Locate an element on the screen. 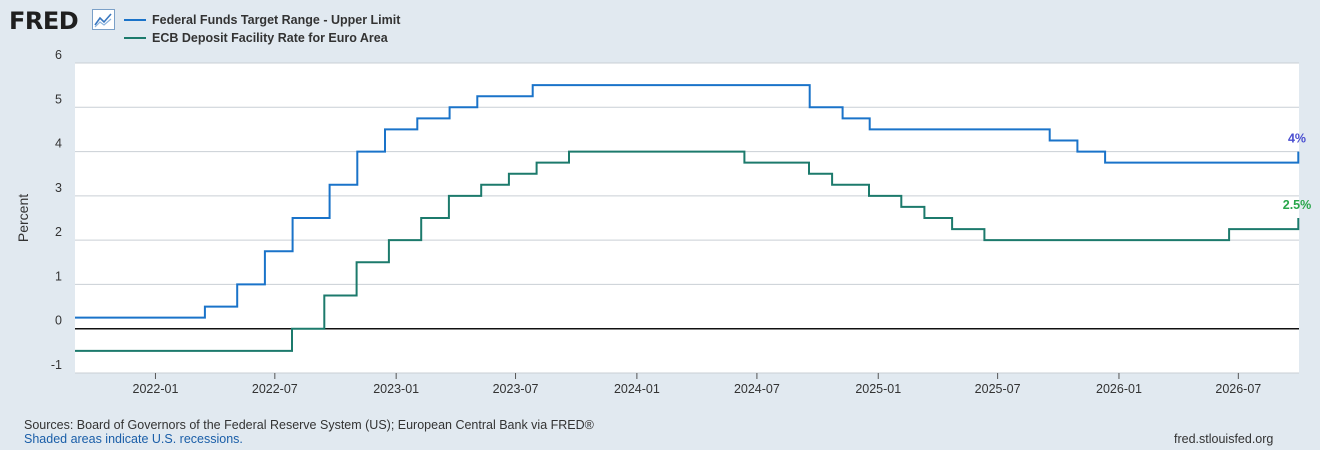 This screenshot has width=1320, height=450. x-tick-label: 2025-07 is located at coordinates (998, 389).